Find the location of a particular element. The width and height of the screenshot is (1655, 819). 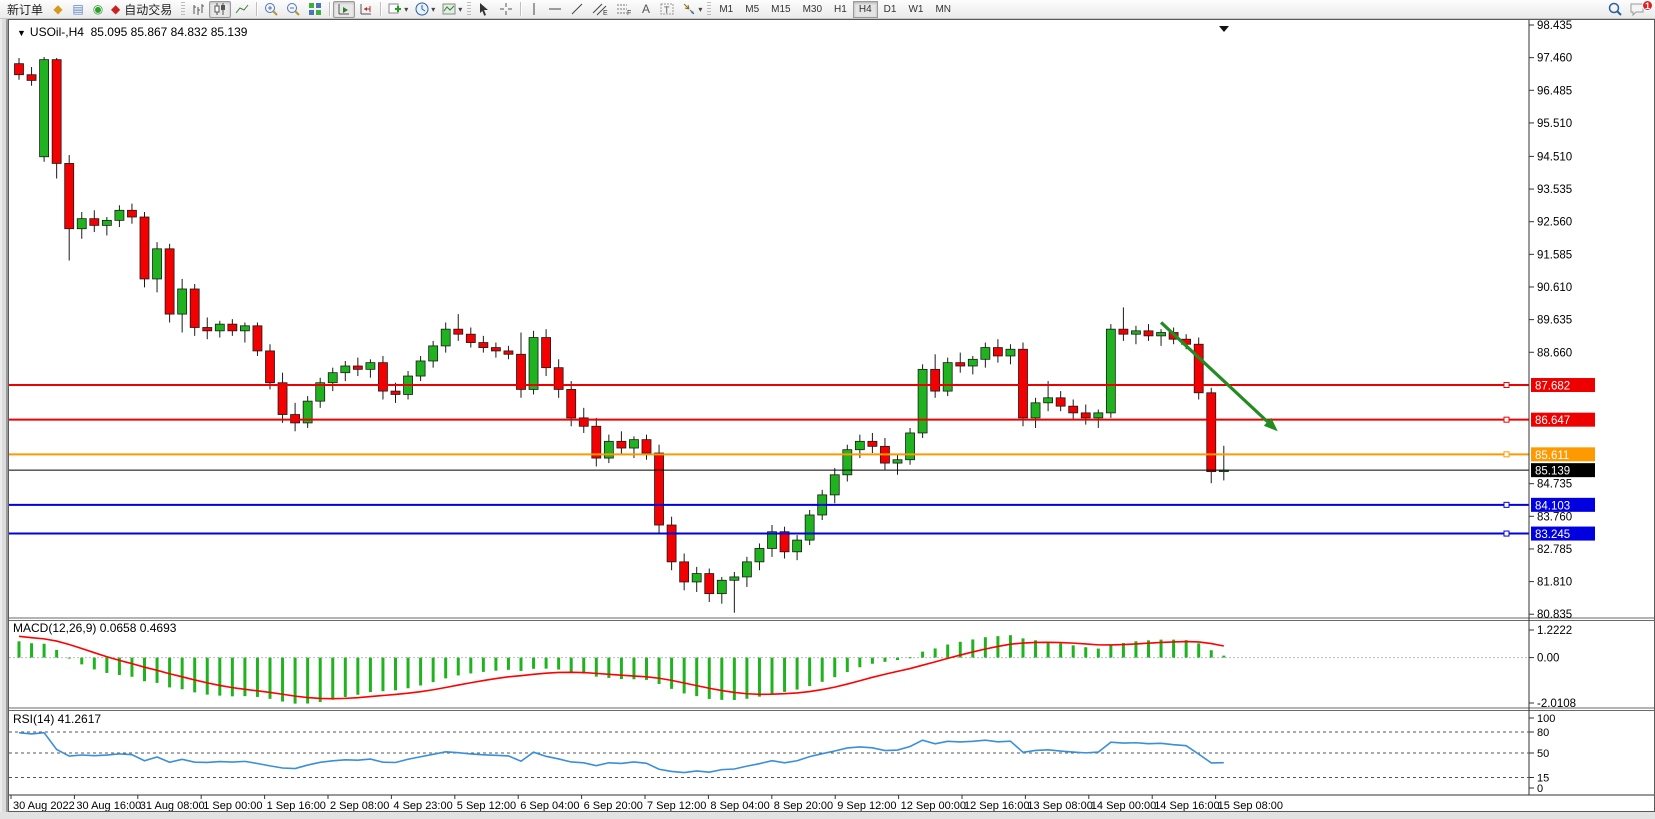

crosshair-button is located at coordinates (506, 9).